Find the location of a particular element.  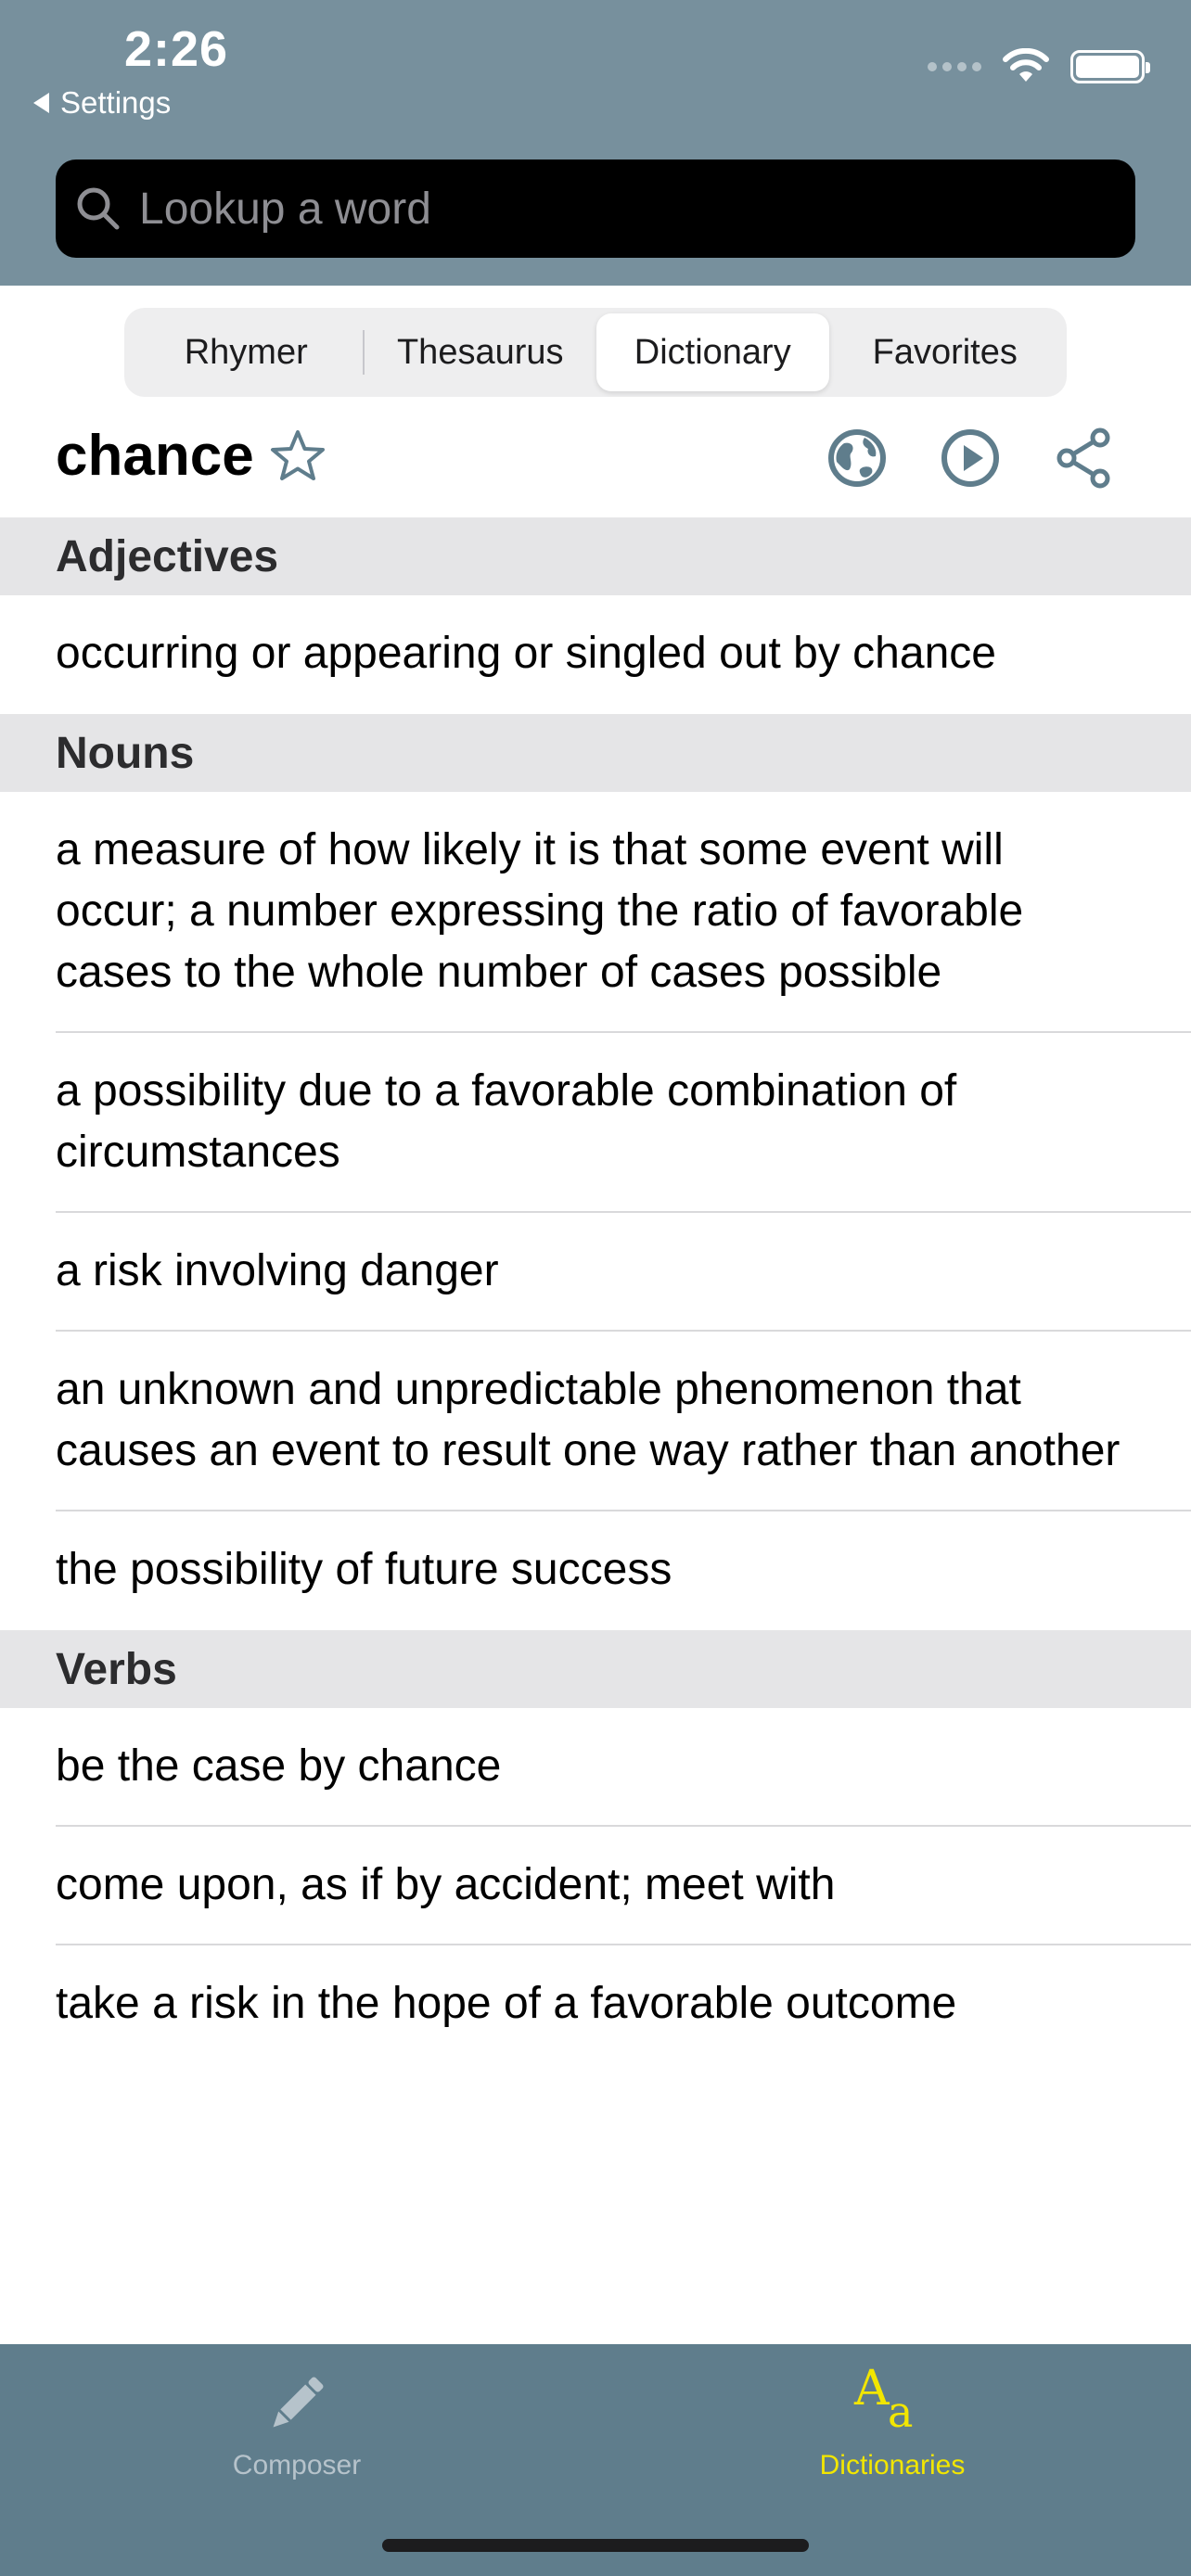

status-time: 2:26 is located at coordinates (177, 49).